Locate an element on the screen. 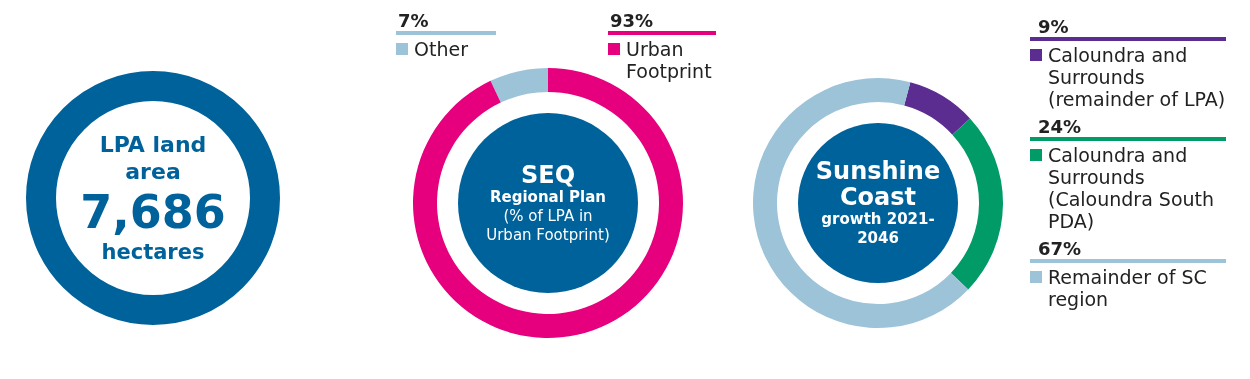 The image size is (1250, 379). text: hectares is located at coordinates (153, 252).